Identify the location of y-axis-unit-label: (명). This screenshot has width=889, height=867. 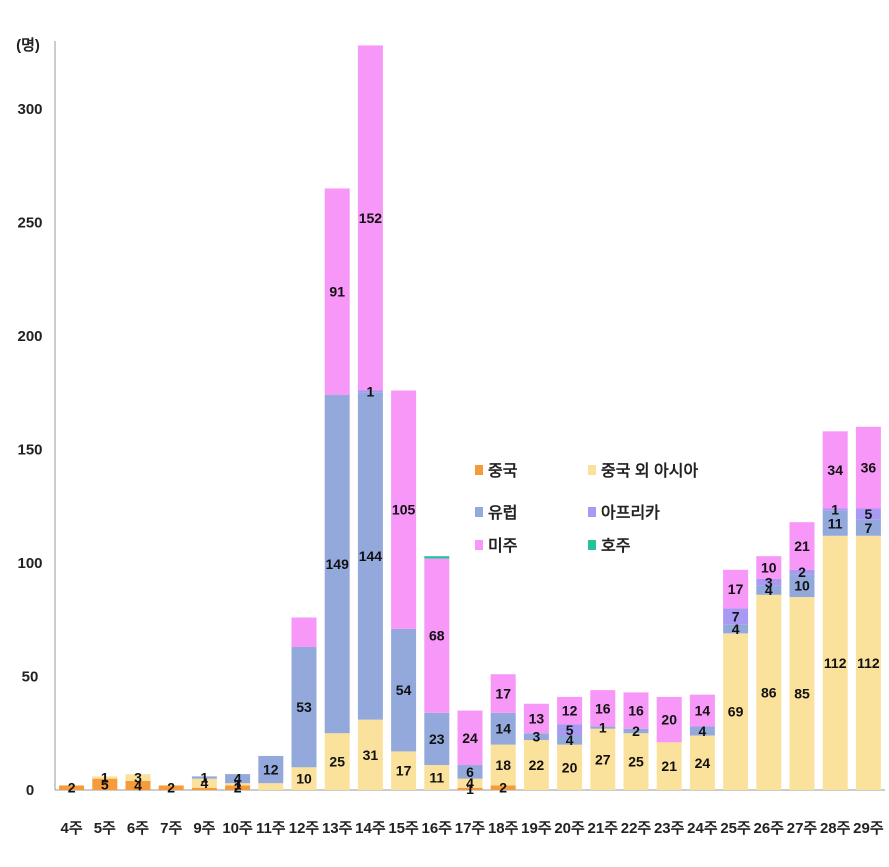
(28, 45).